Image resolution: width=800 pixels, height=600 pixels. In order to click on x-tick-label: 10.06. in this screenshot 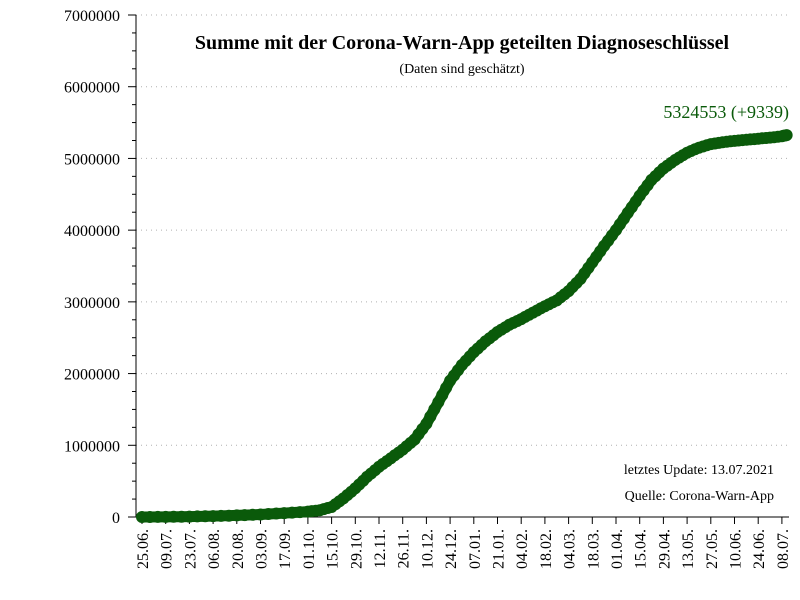, I will do `click(736, 549)`.